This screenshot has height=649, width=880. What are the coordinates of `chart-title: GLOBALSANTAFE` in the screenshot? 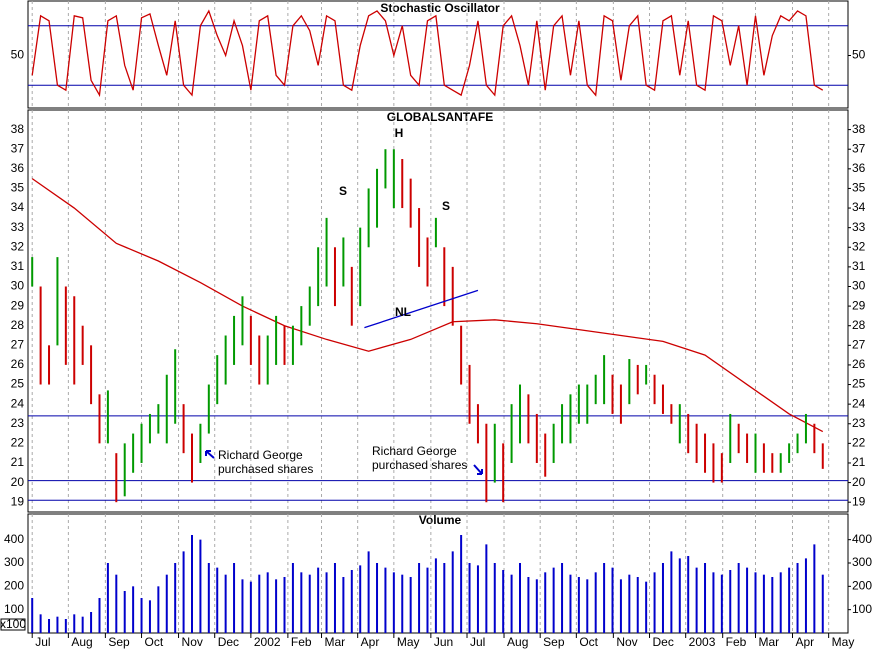 It's located at (440, 117).